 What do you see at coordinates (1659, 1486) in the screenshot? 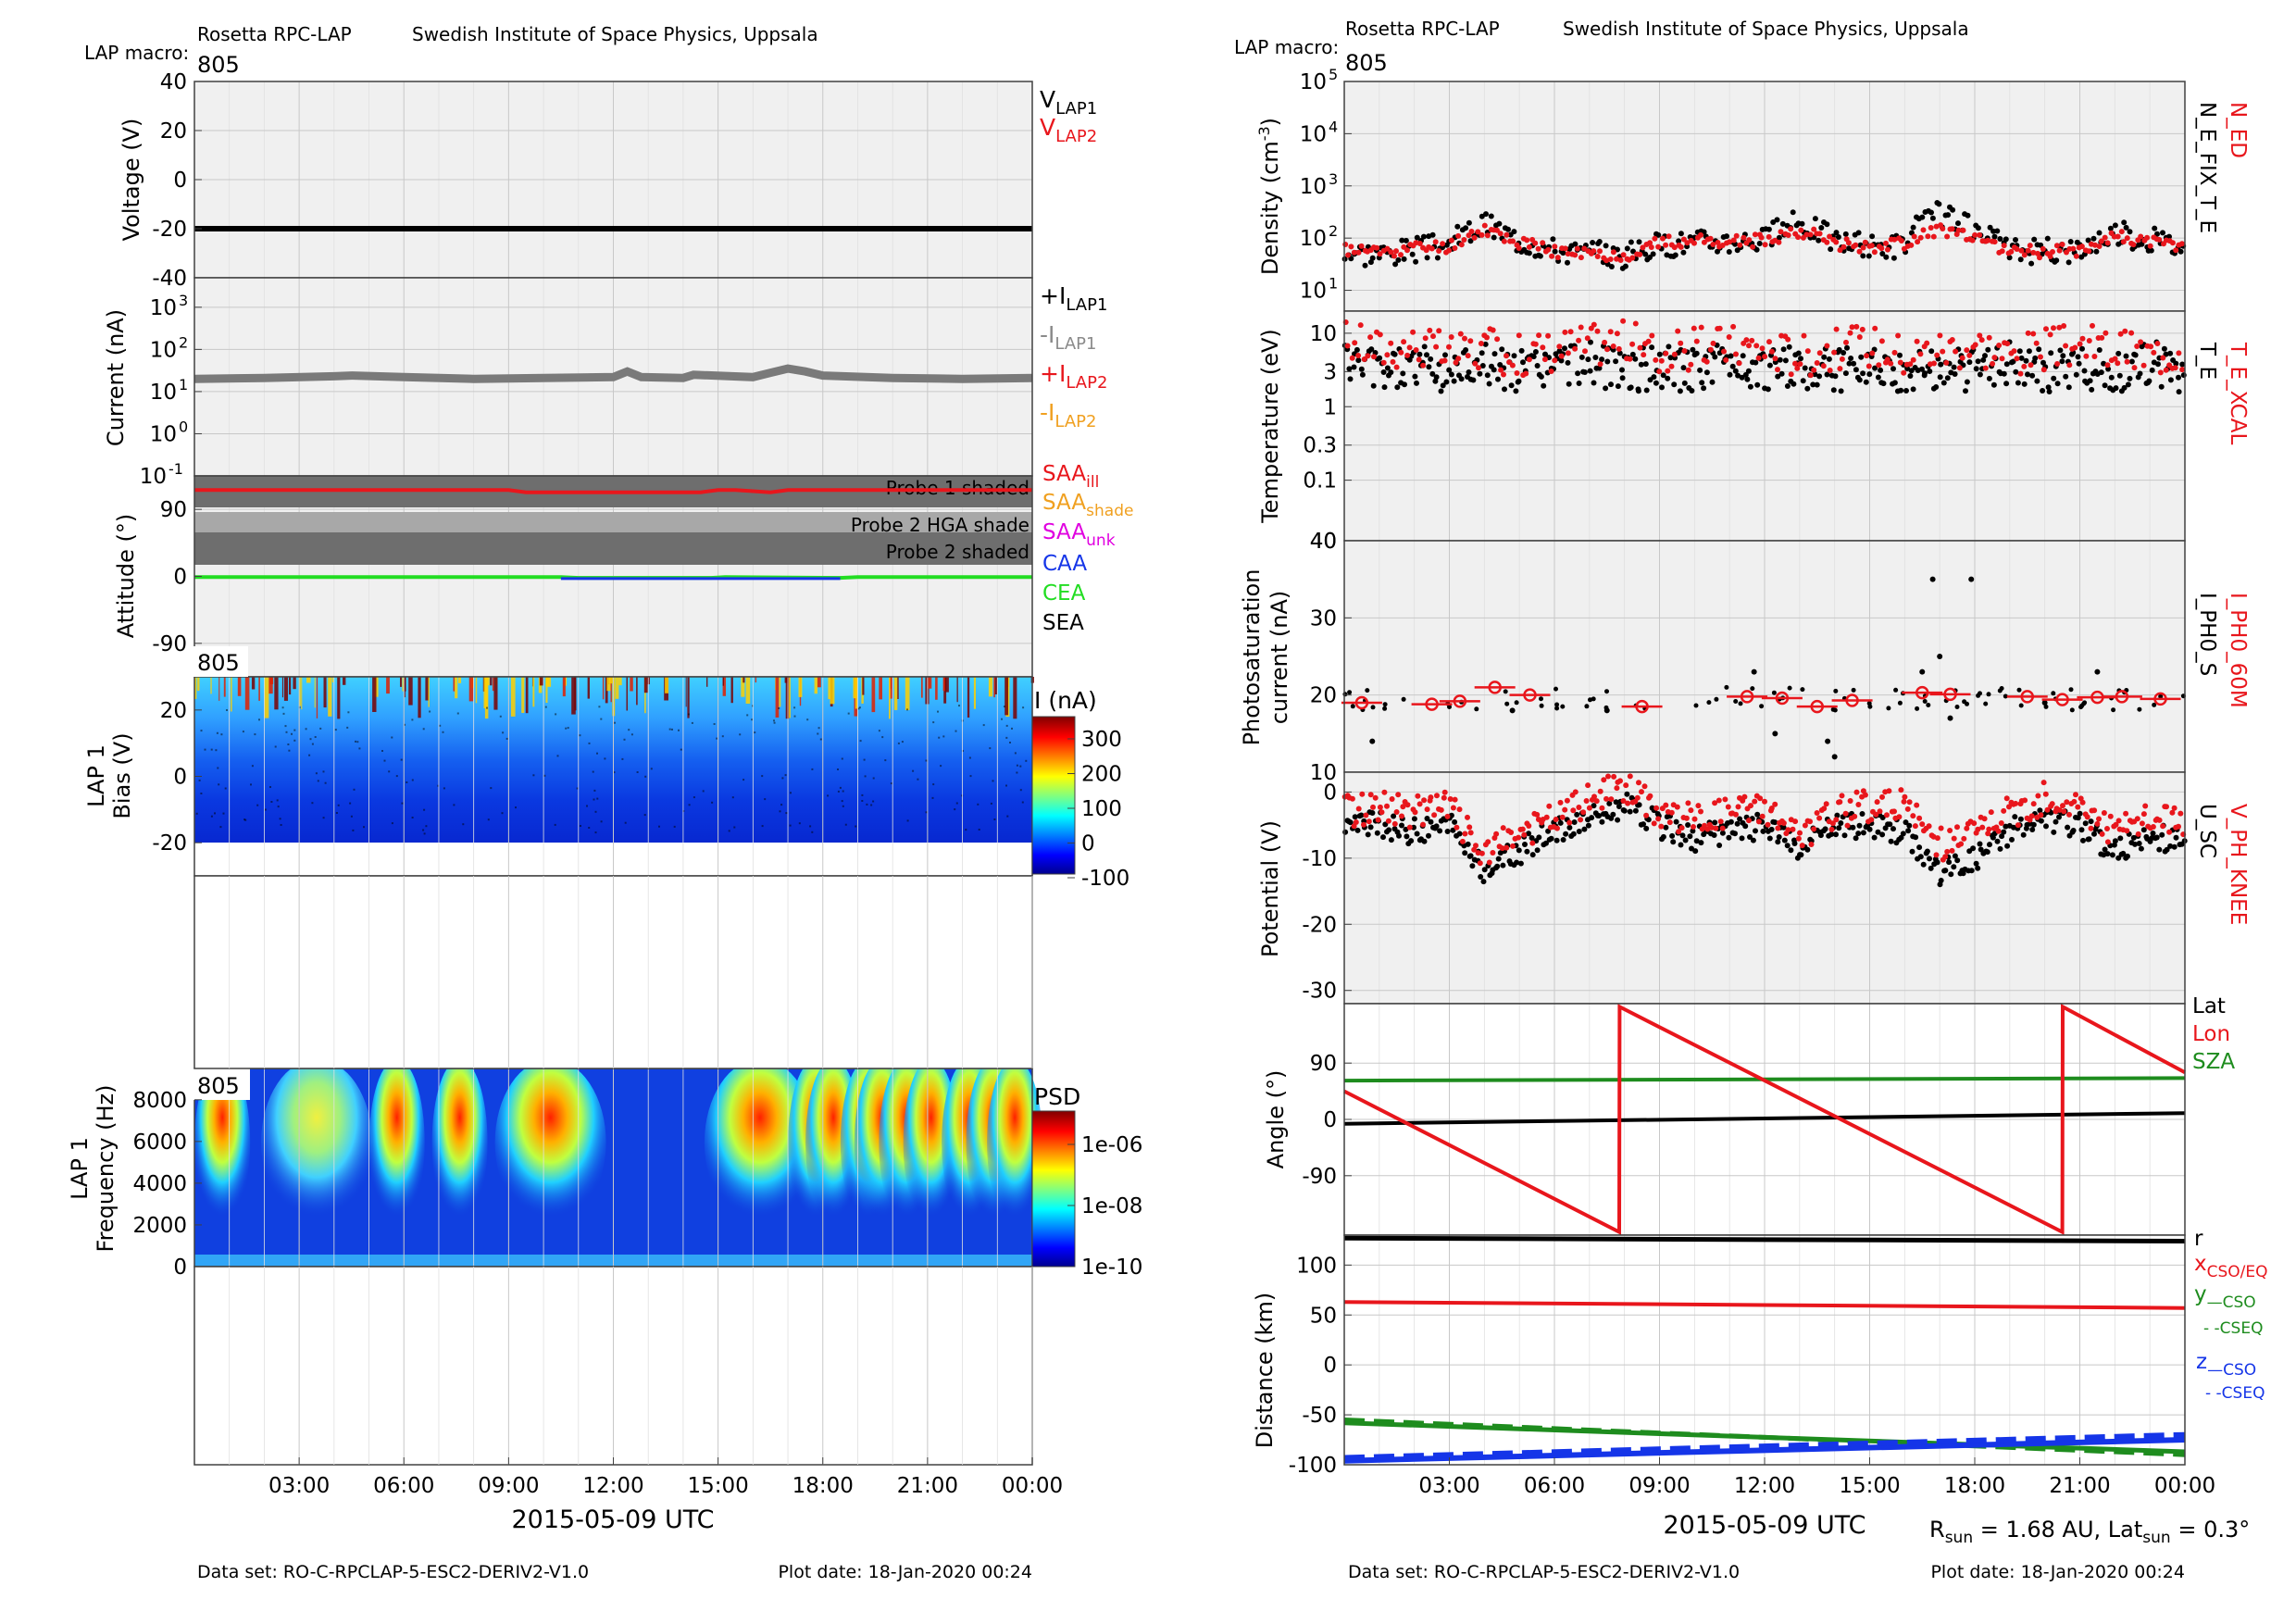
I see `xtick-label: 09:00` at bounding box center [1659, 1486].